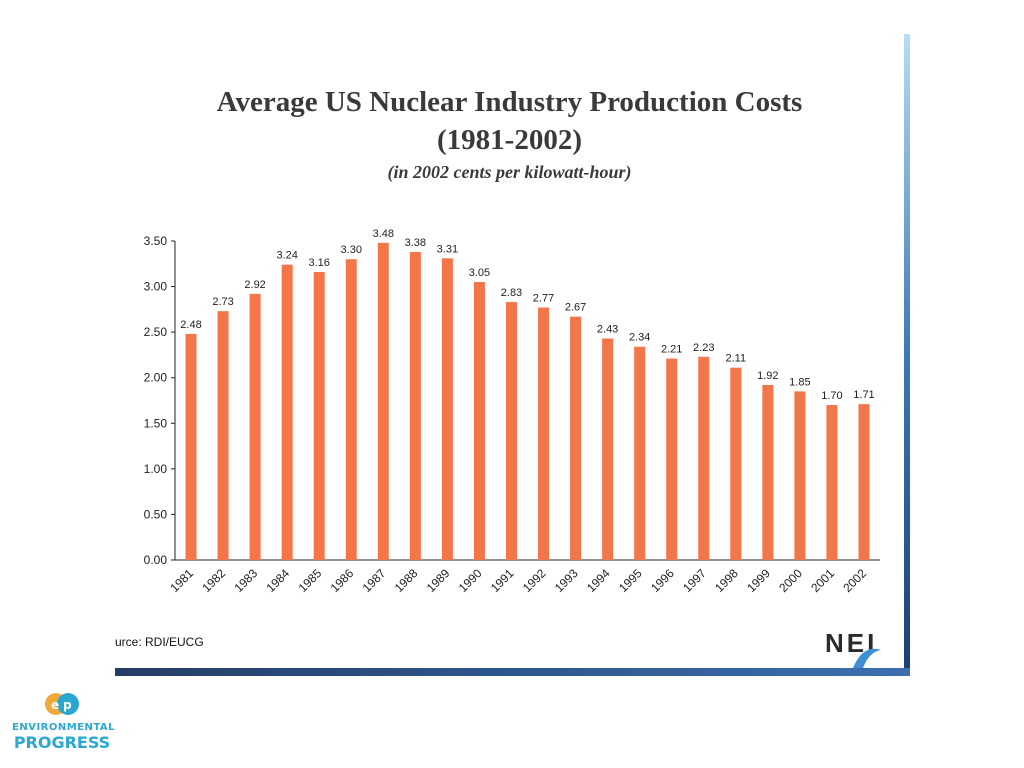 The height and width of the screenshot is (768, 1024). I want to click on data-label-1983: 2.92, so click(254, 285).